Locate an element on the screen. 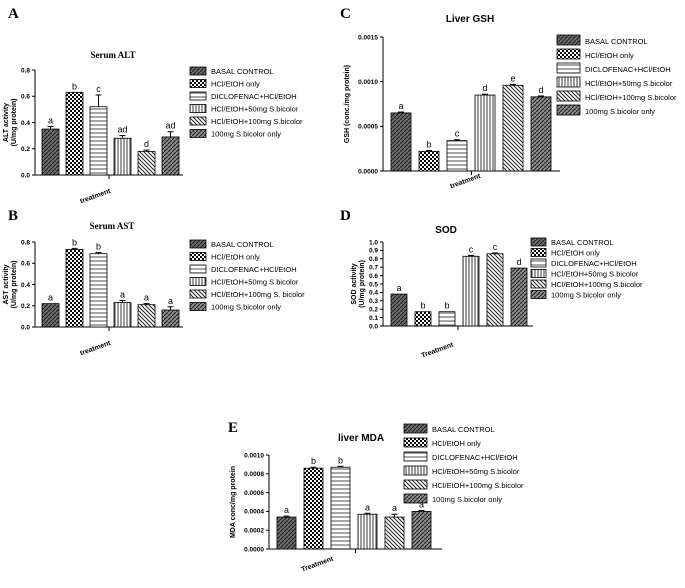  panel-label: A is located at coordinates (13, 14).